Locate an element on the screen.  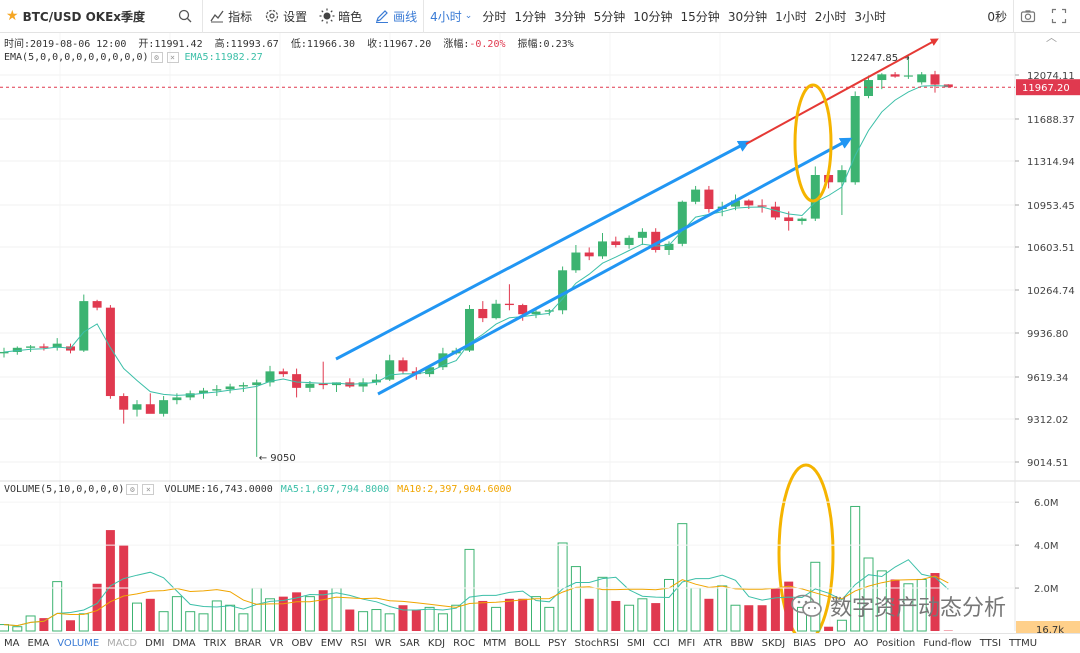
indicator-tab: RSI is located at coordinates (358, 643).